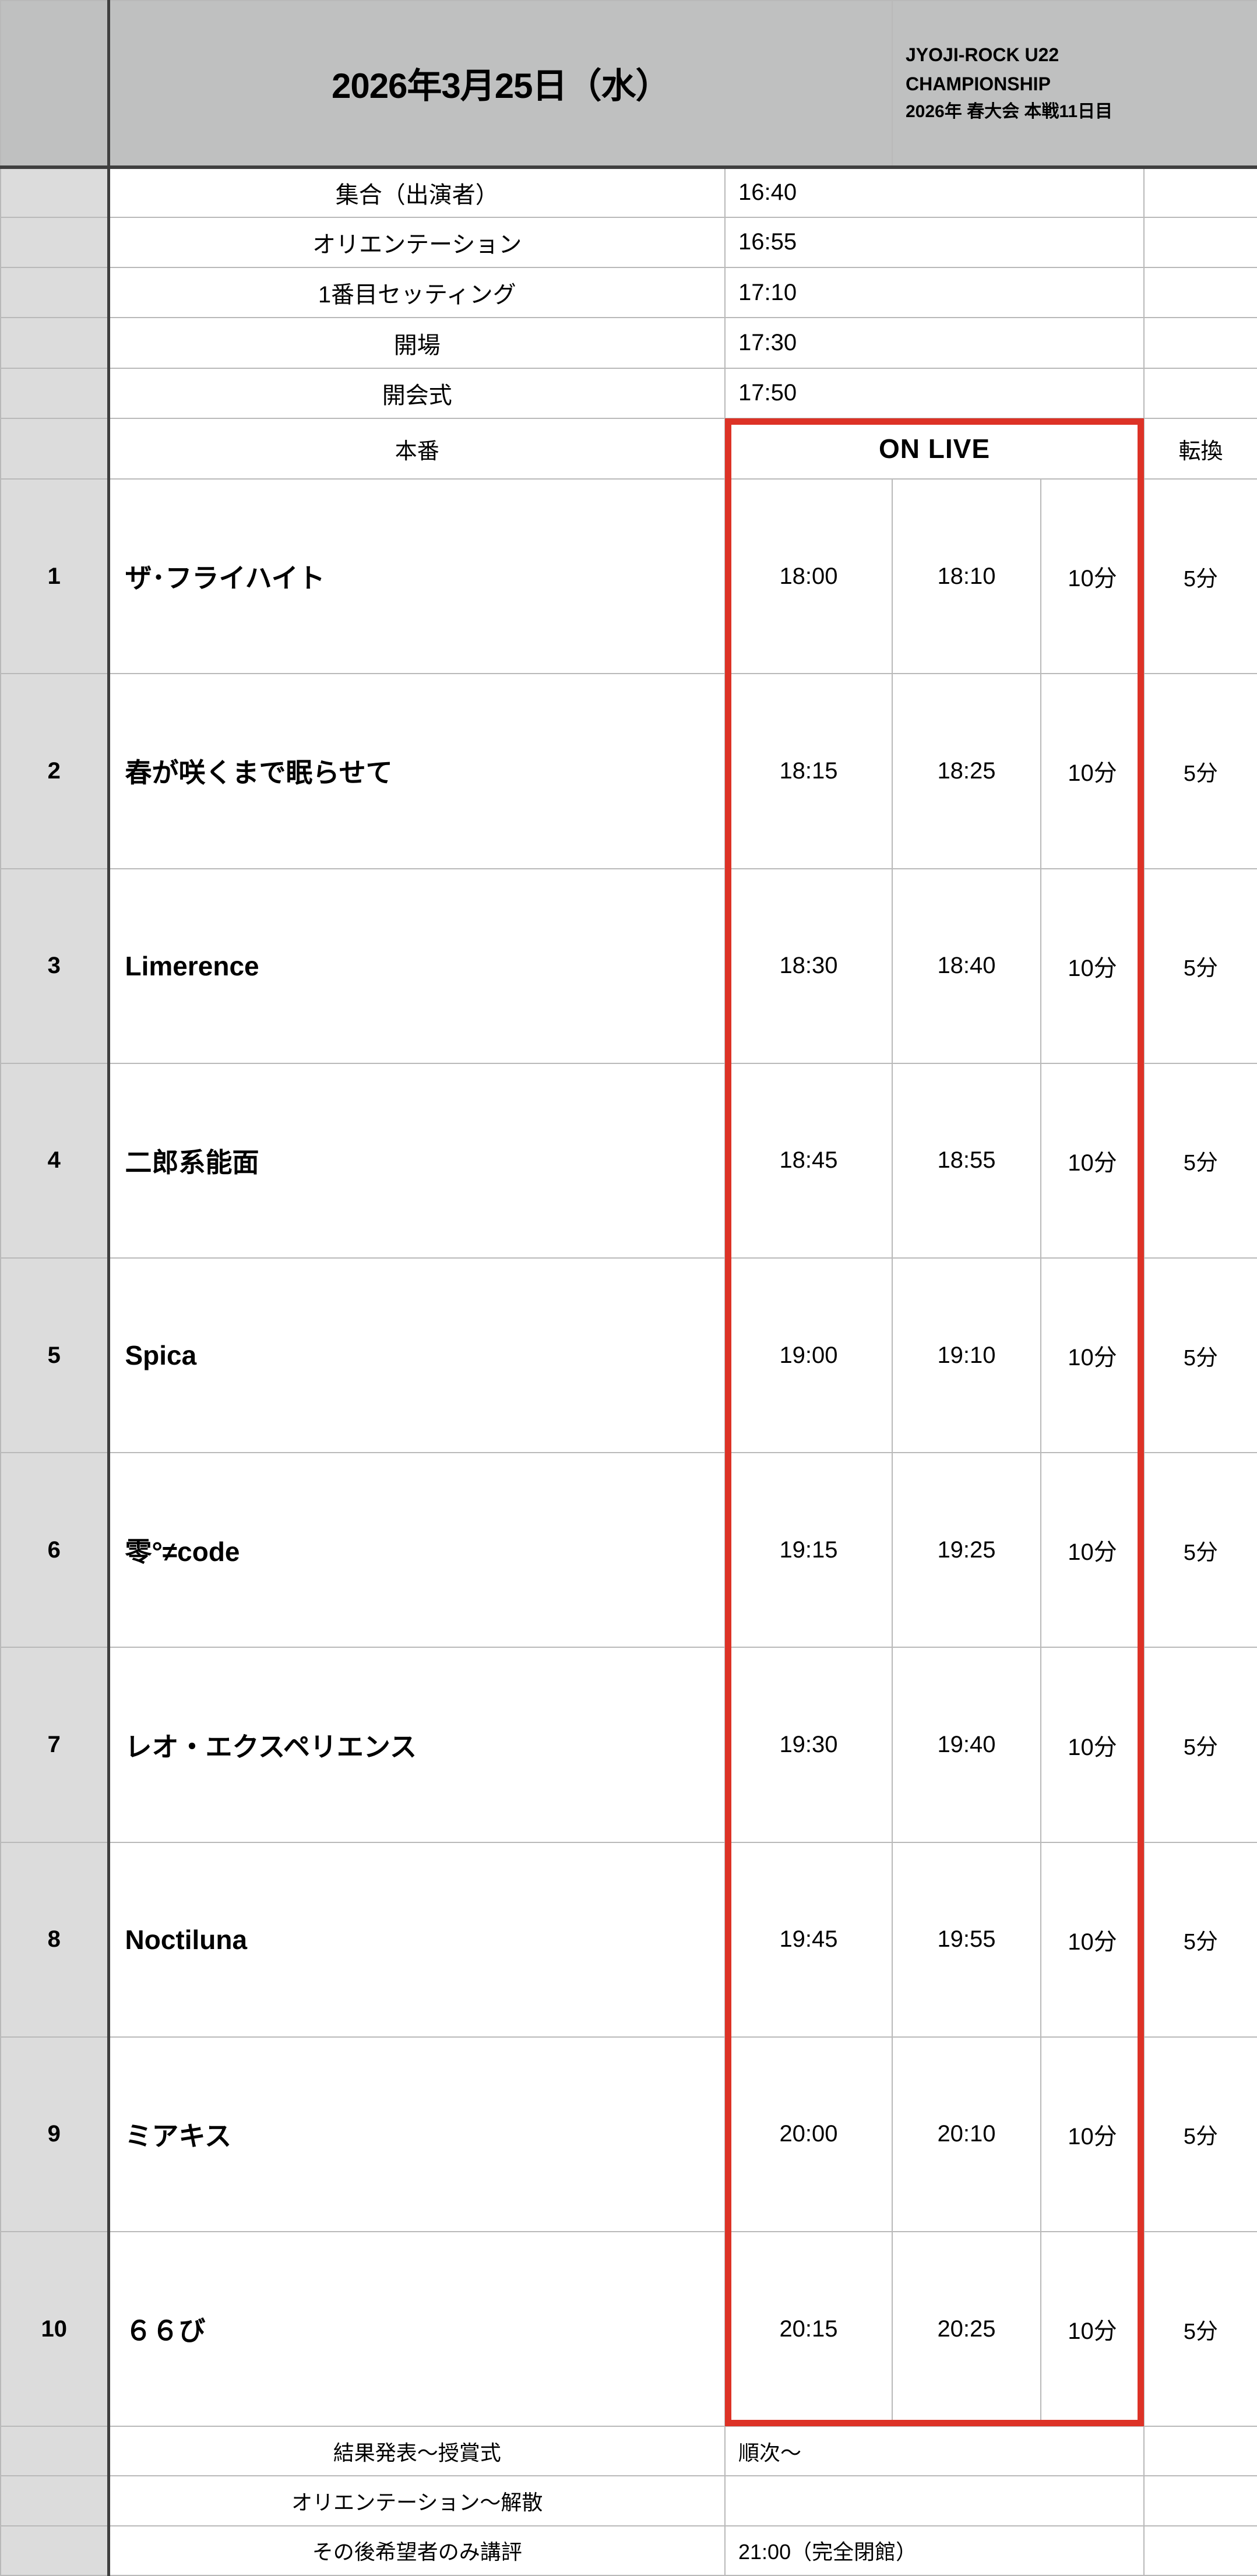  I want to click on band-turnover-2: 5分, so click(1200, 771).